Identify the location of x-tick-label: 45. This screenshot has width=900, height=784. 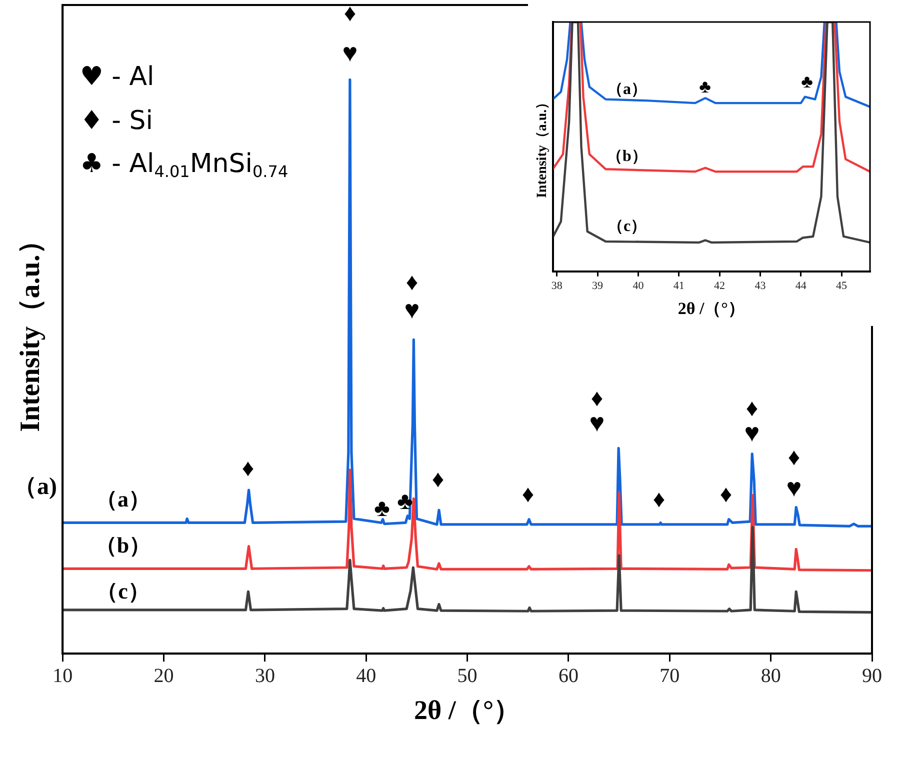
(842, 286).